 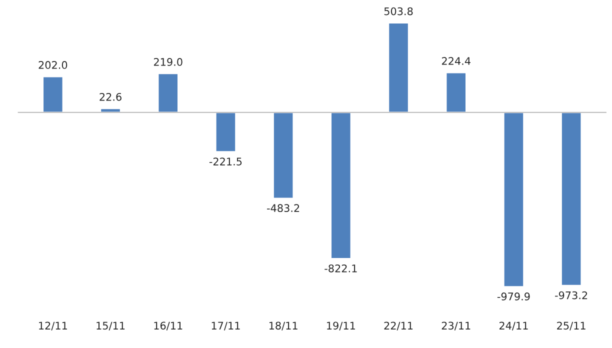 I want to click on data-label: 202.0, so click(x=53, y=65).